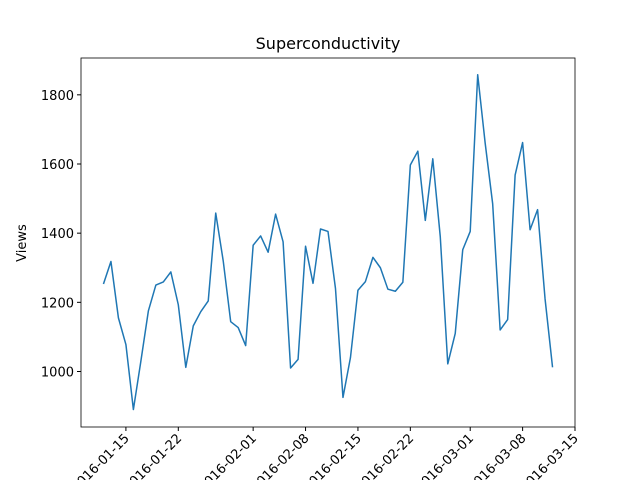 The width and height of the screenshot is (640, 480). What do you see at coordinates (57, 372) in the screenshot?
I see `y-tick-label: 1000` at bounding box center [57, 372].